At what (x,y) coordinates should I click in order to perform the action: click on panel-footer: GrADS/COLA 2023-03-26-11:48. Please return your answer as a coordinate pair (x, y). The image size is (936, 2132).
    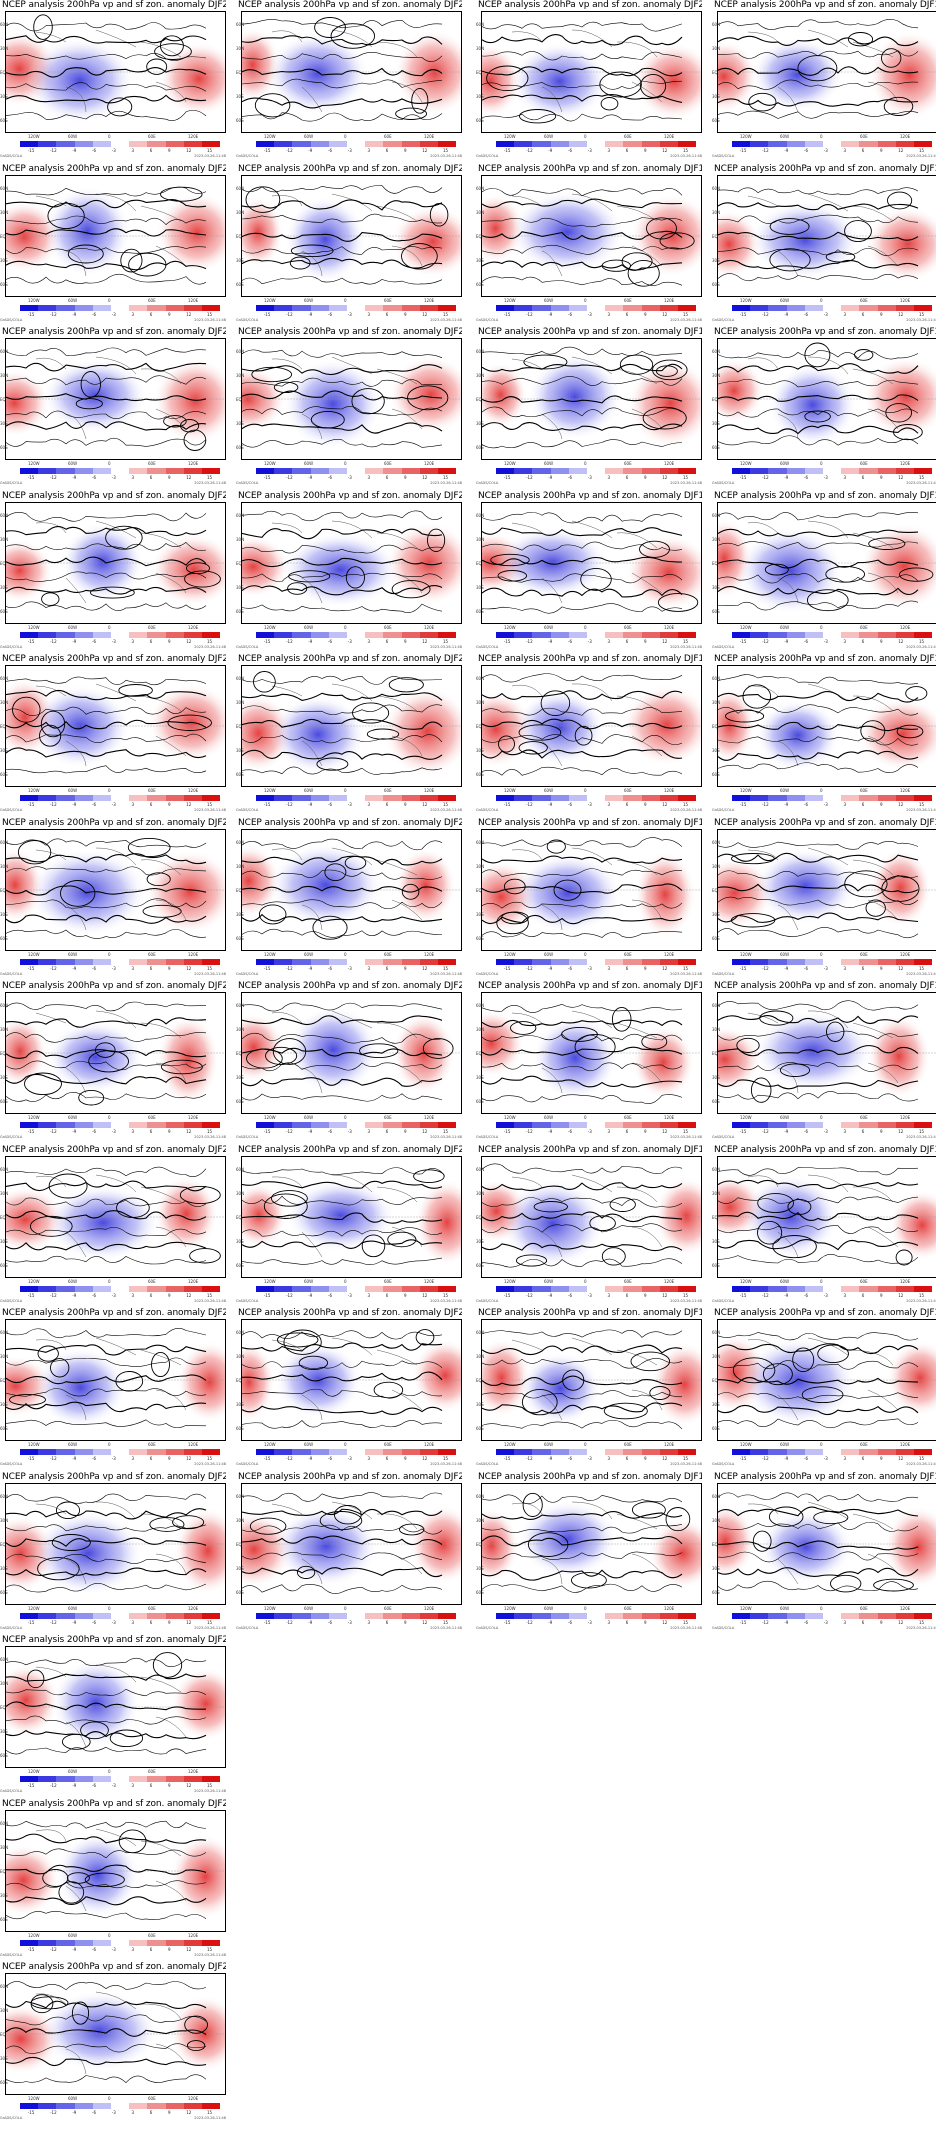
    Looking at the image, I should click on (589, 1464).